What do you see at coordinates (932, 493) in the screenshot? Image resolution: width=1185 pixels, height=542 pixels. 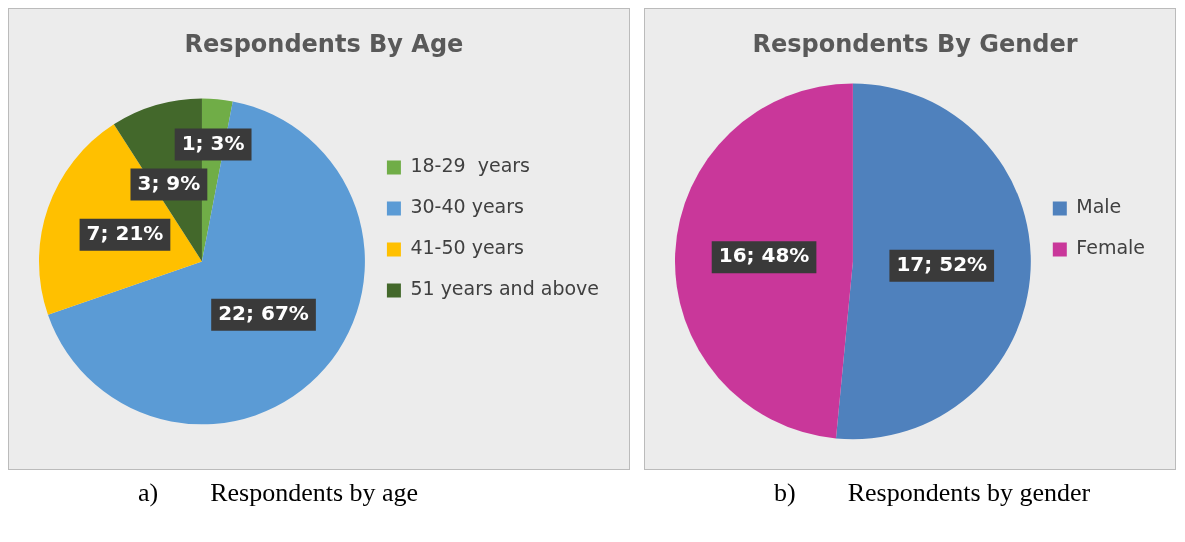 I see `text: b) Respondents by gender` at bounding box center [932, 493].